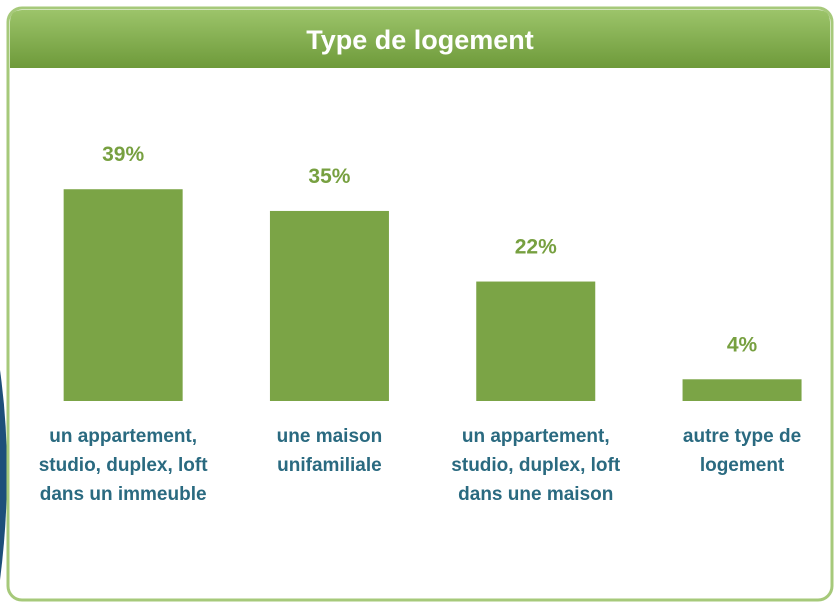  I want to click on x-tick-label: une maison unifamiliale, so click(329, 451).